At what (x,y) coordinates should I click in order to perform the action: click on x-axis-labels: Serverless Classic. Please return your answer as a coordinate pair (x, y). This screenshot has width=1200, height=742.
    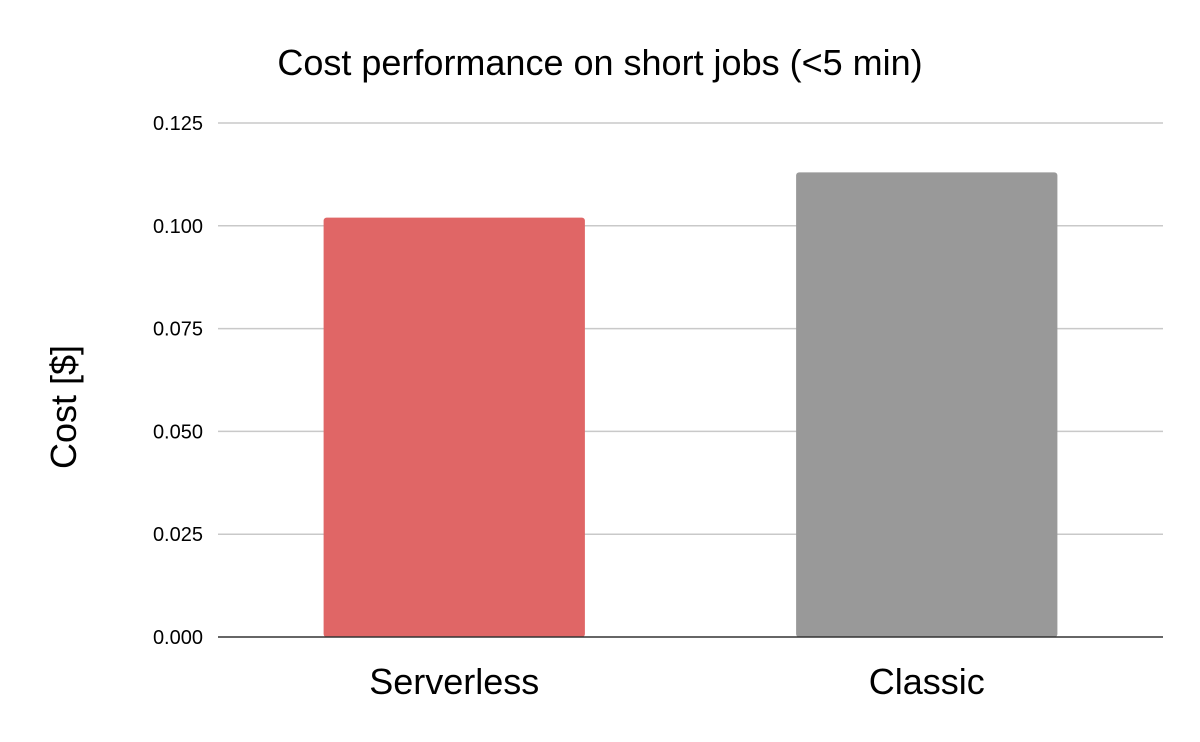
    Looking at the image, I should click on (677, 681).